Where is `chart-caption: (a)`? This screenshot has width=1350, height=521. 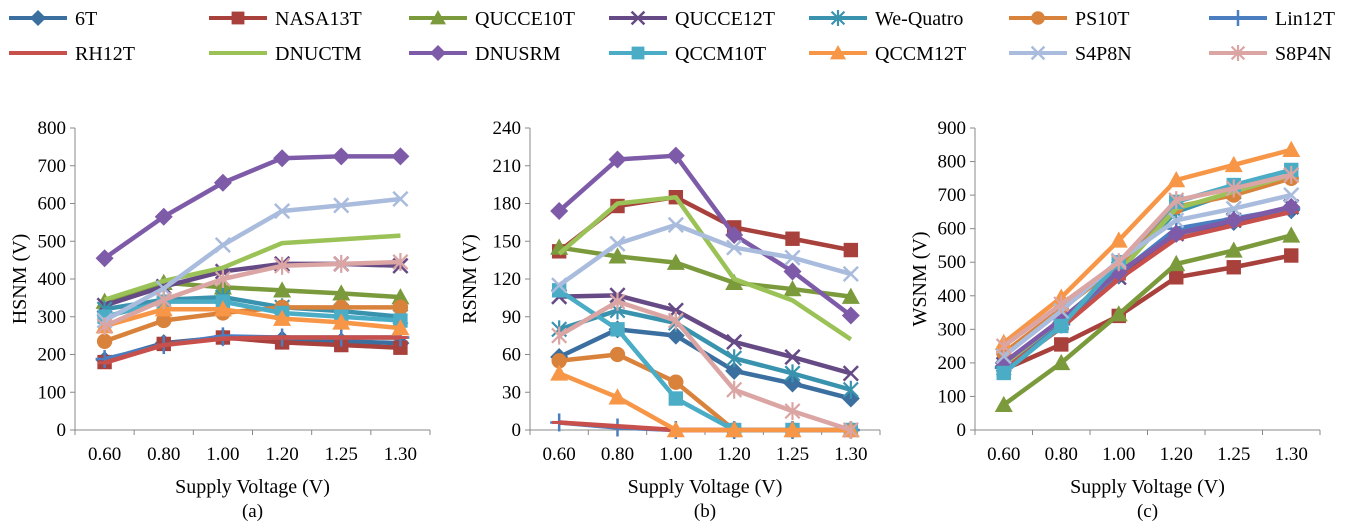
chart-caption: (a) is located at coordinates (252, 511).